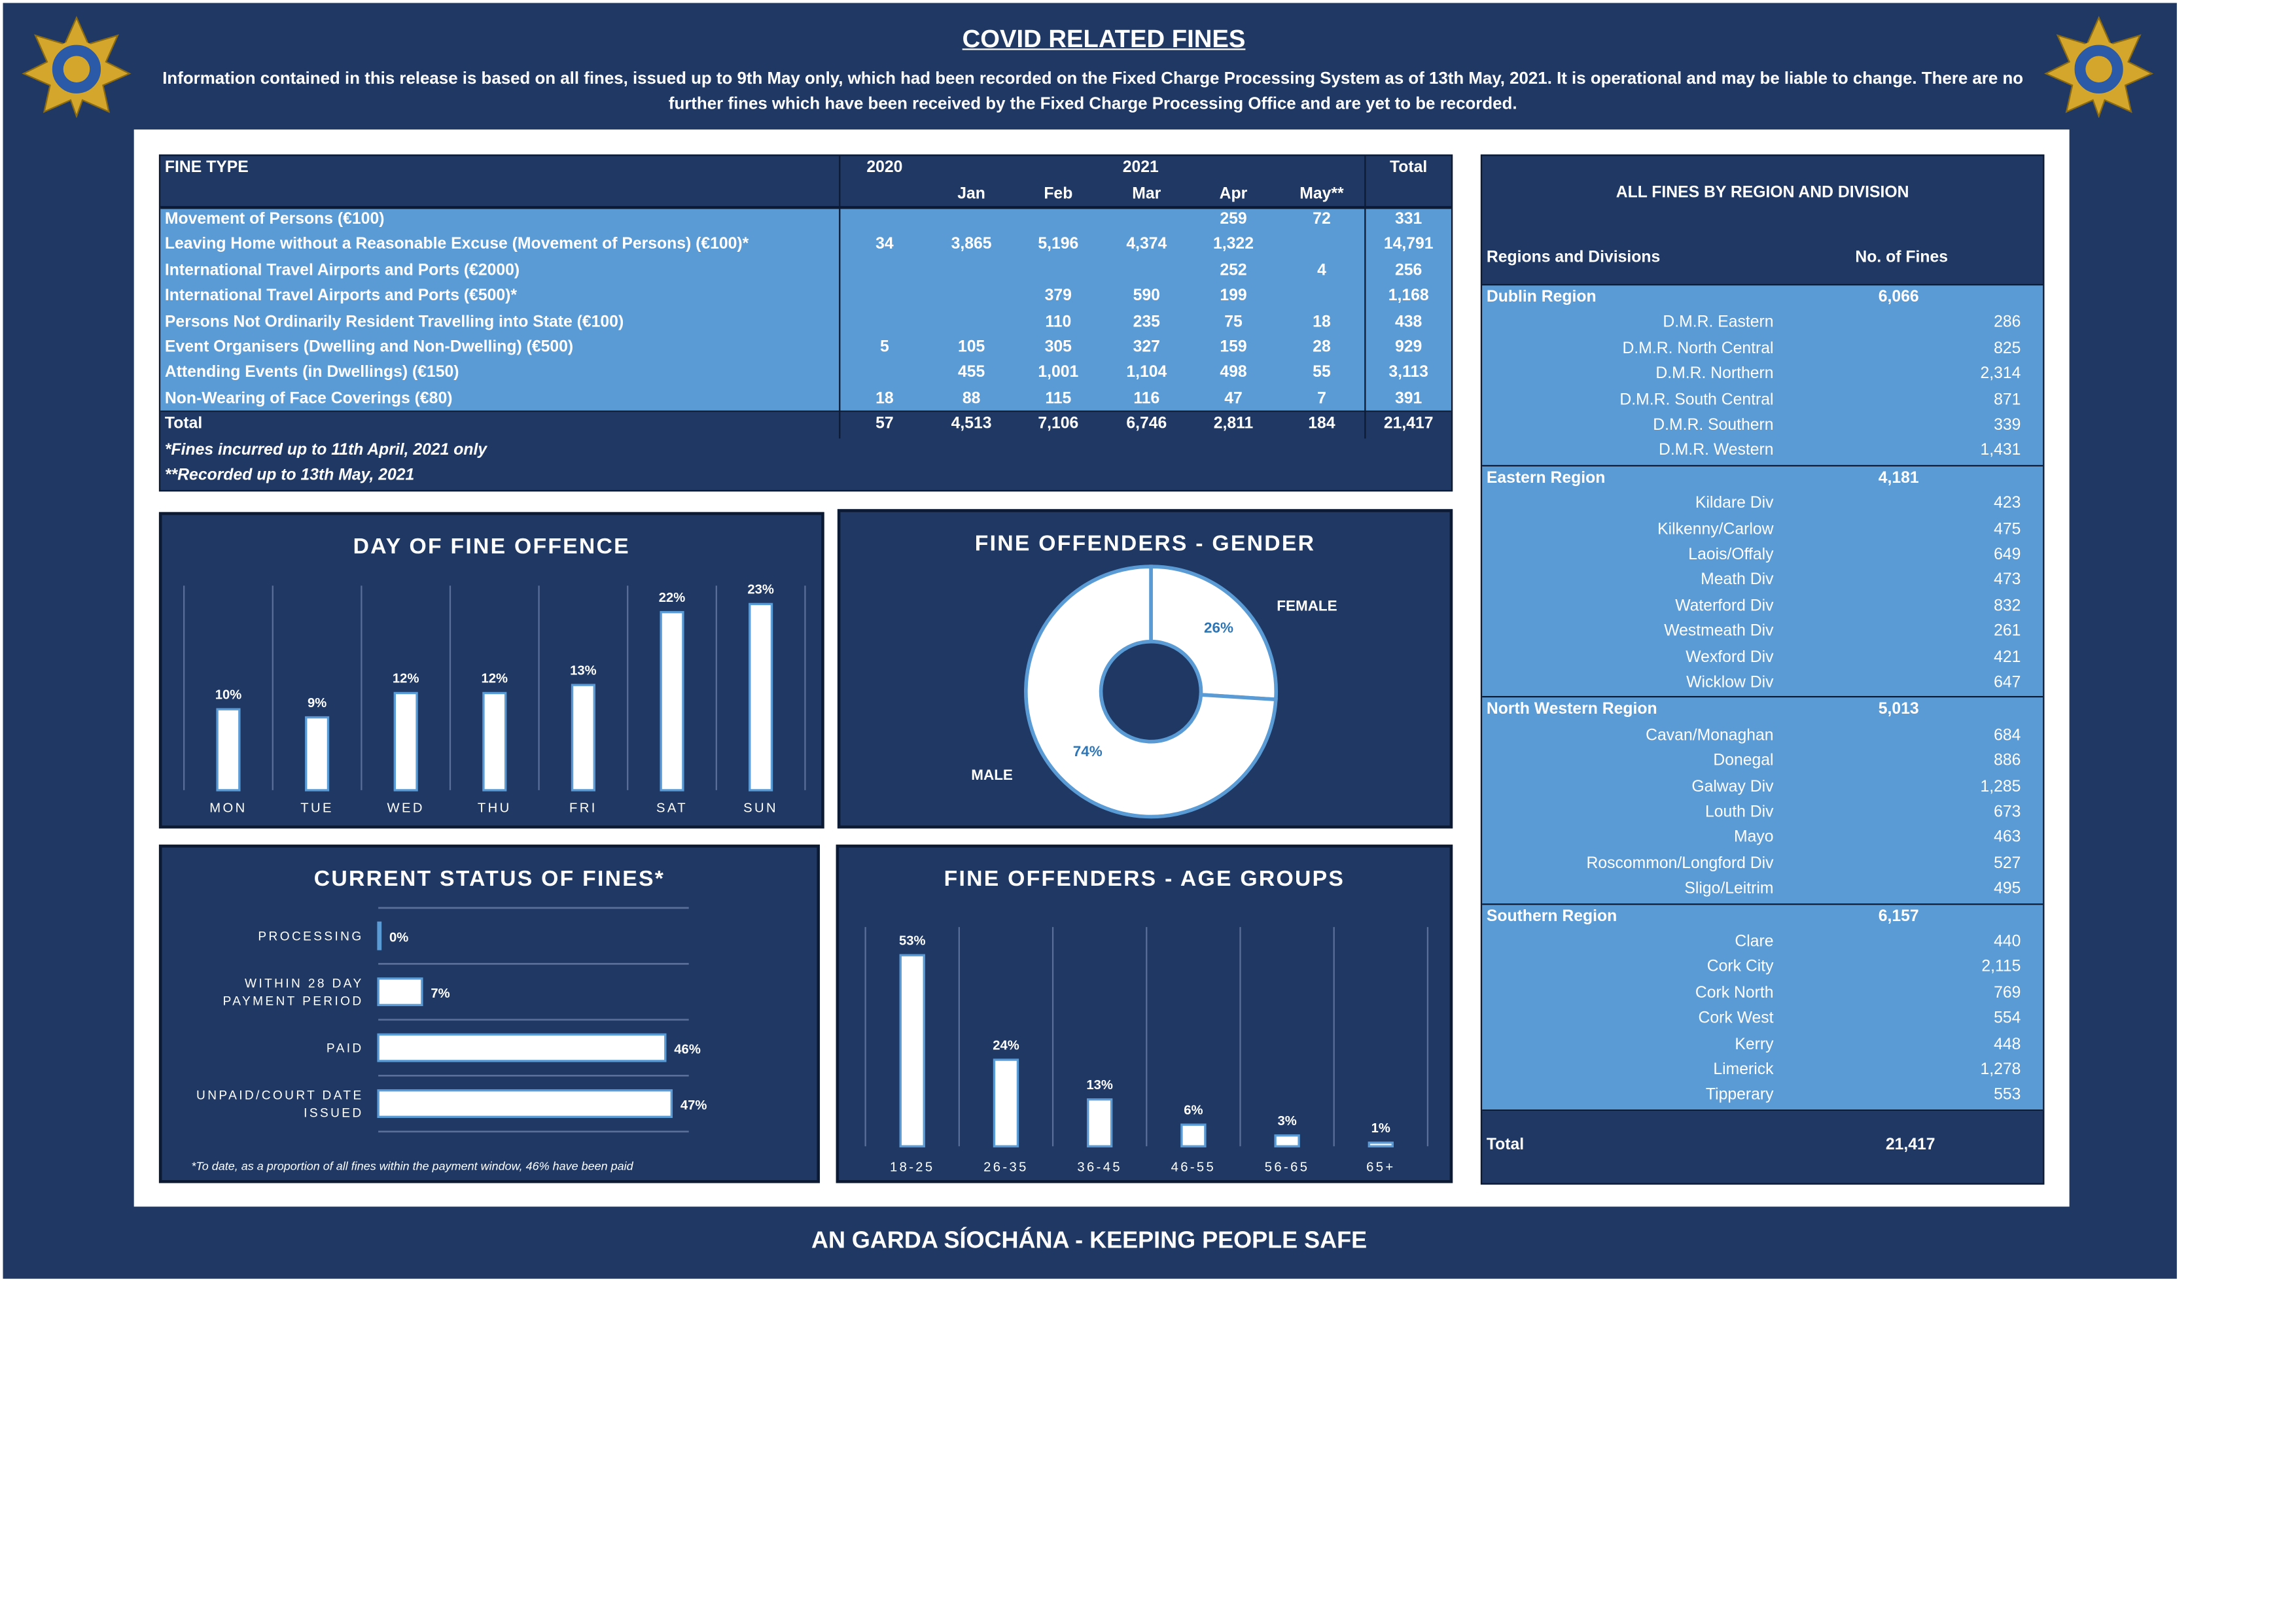 Image resolution: width=2296 pixels, height=1623 pixels. What do you see at coordinates (1408, 296) in the screenshot?
I see `row-total: 1,168` at bounding box center [1408, 296].